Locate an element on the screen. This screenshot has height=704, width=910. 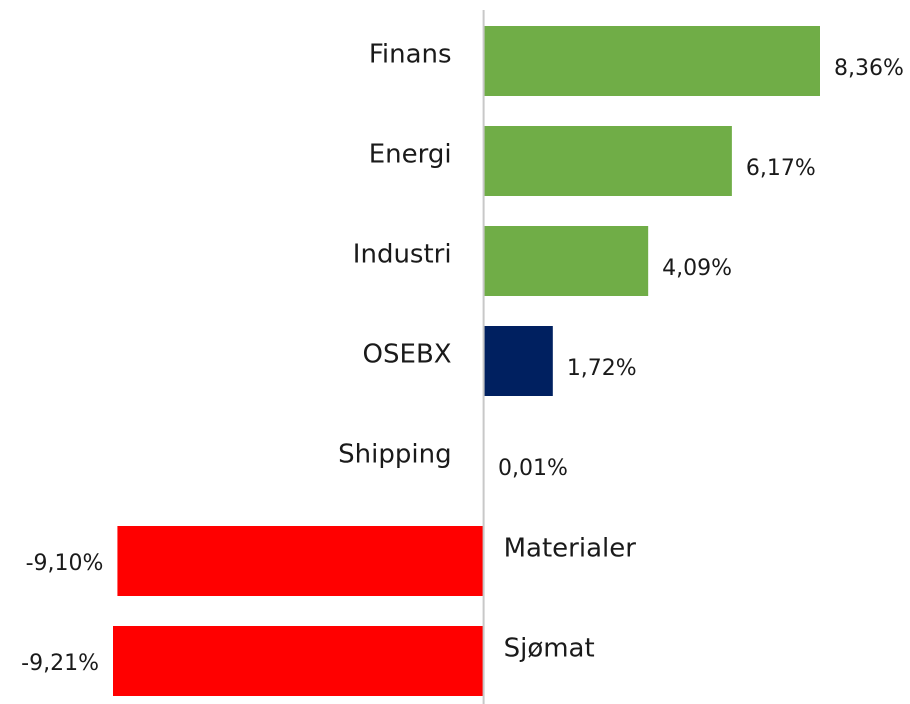
category-label: OSEBX is located at coordinates (407, 355).